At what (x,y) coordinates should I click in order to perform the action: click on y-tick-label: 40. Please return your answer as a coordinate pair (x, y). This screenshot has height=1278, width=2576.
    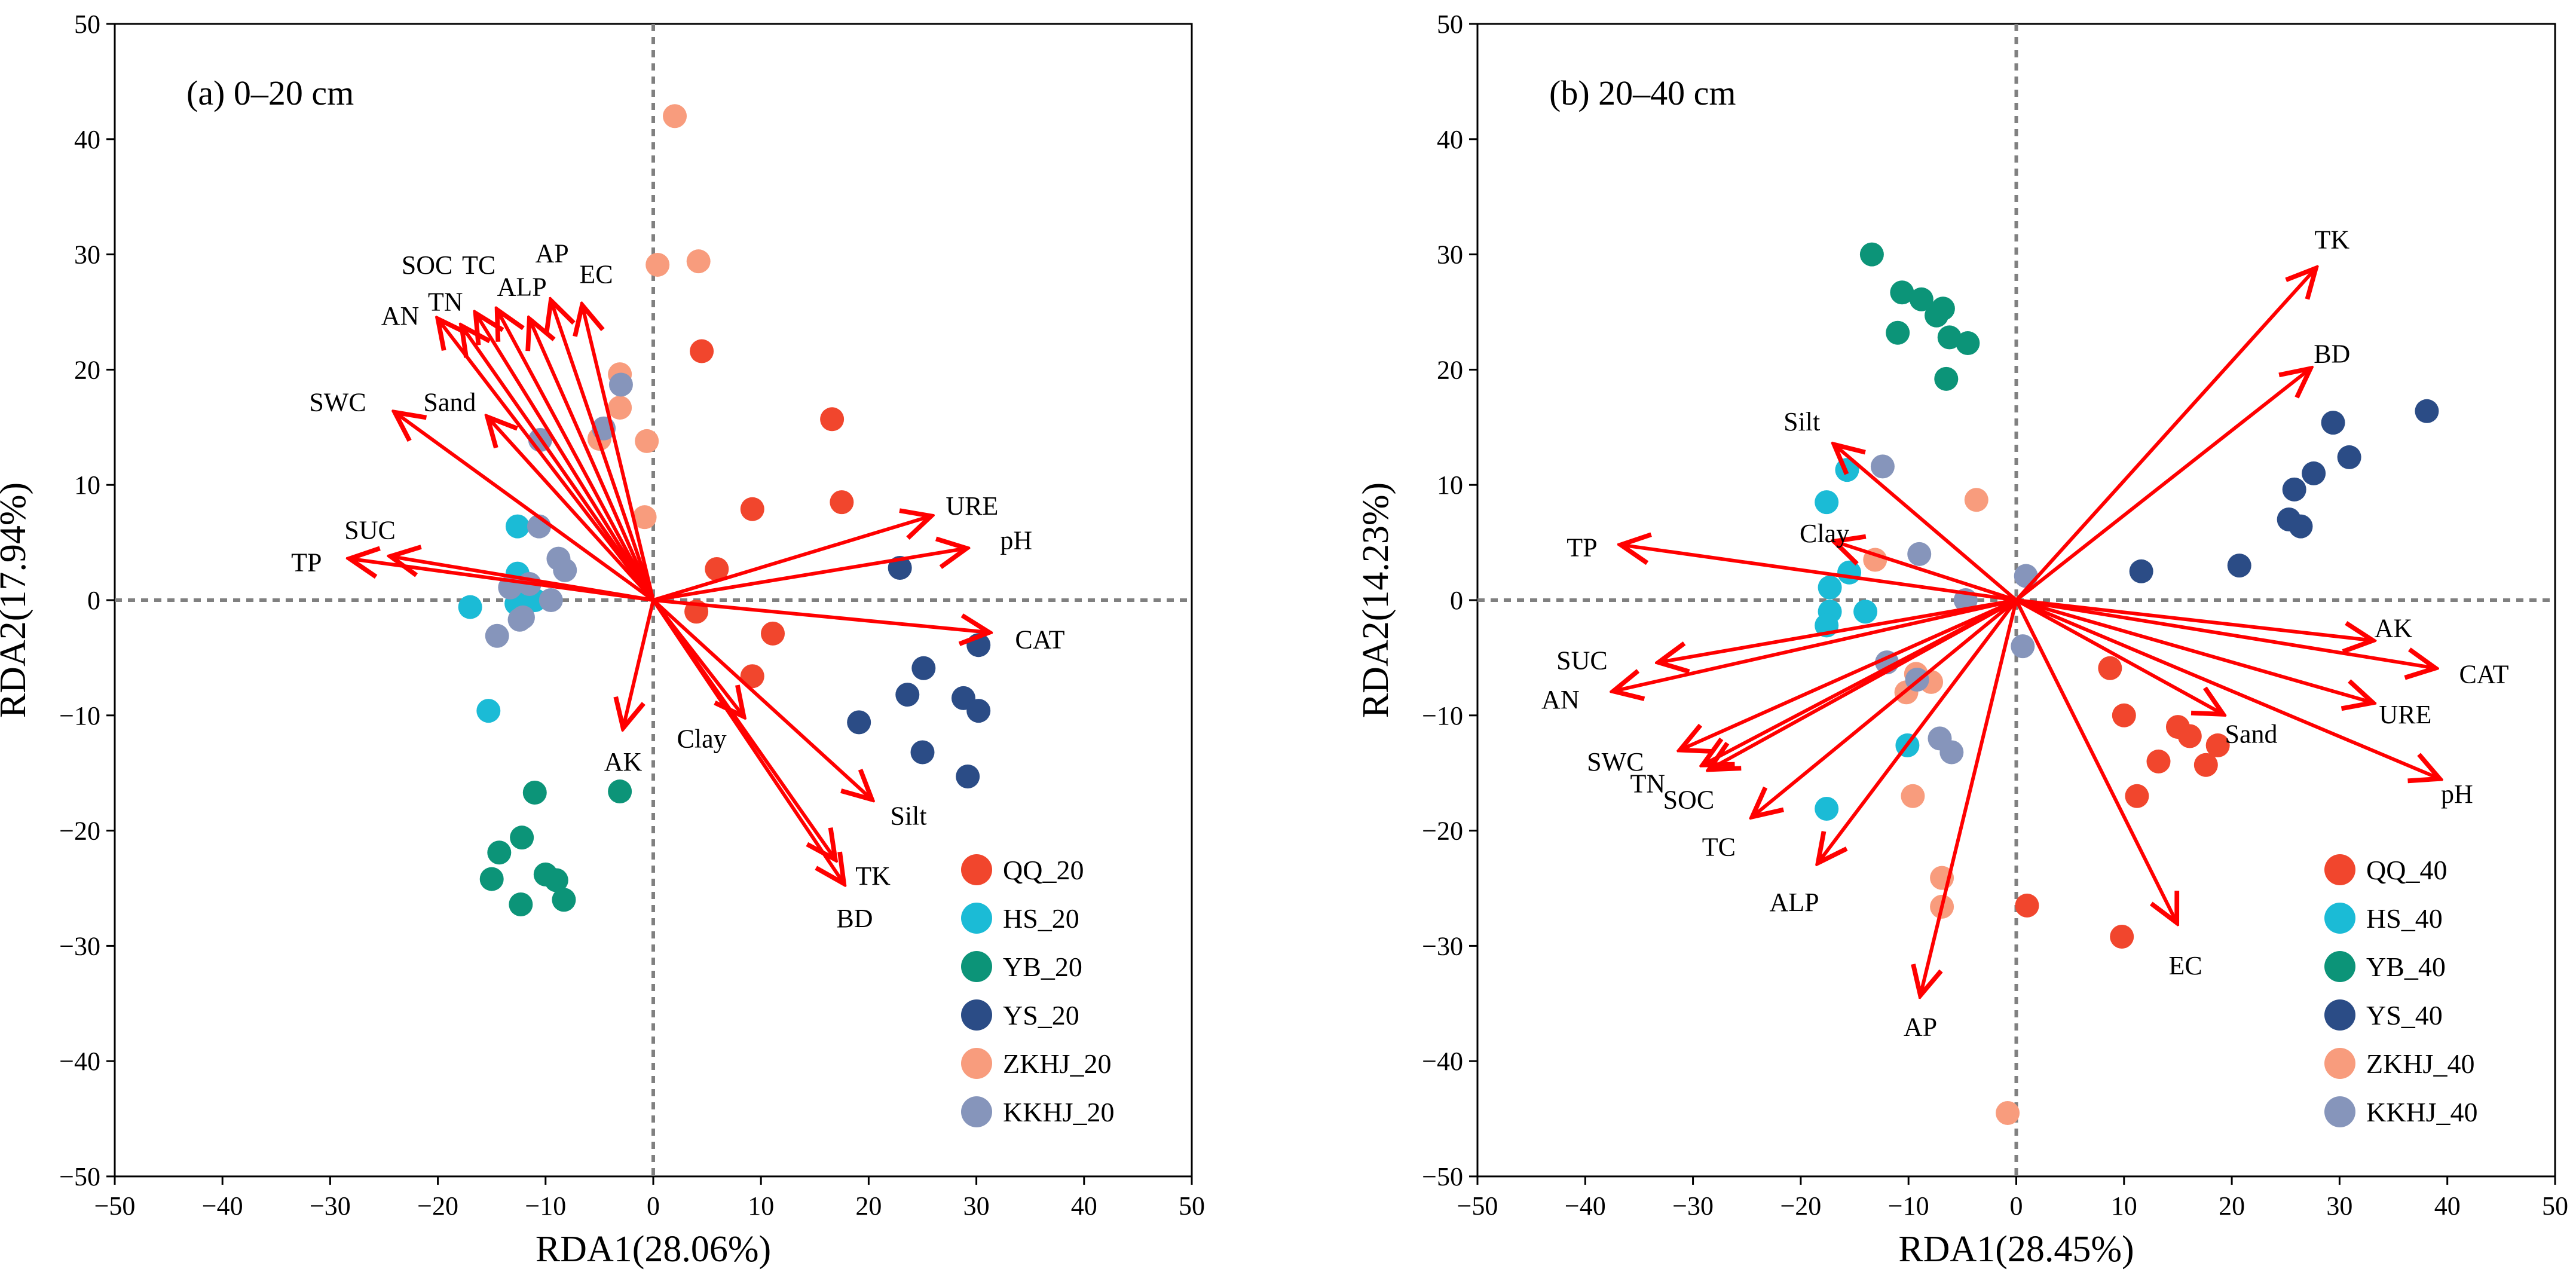
    Looking at the image, I should click on (1450, 139).